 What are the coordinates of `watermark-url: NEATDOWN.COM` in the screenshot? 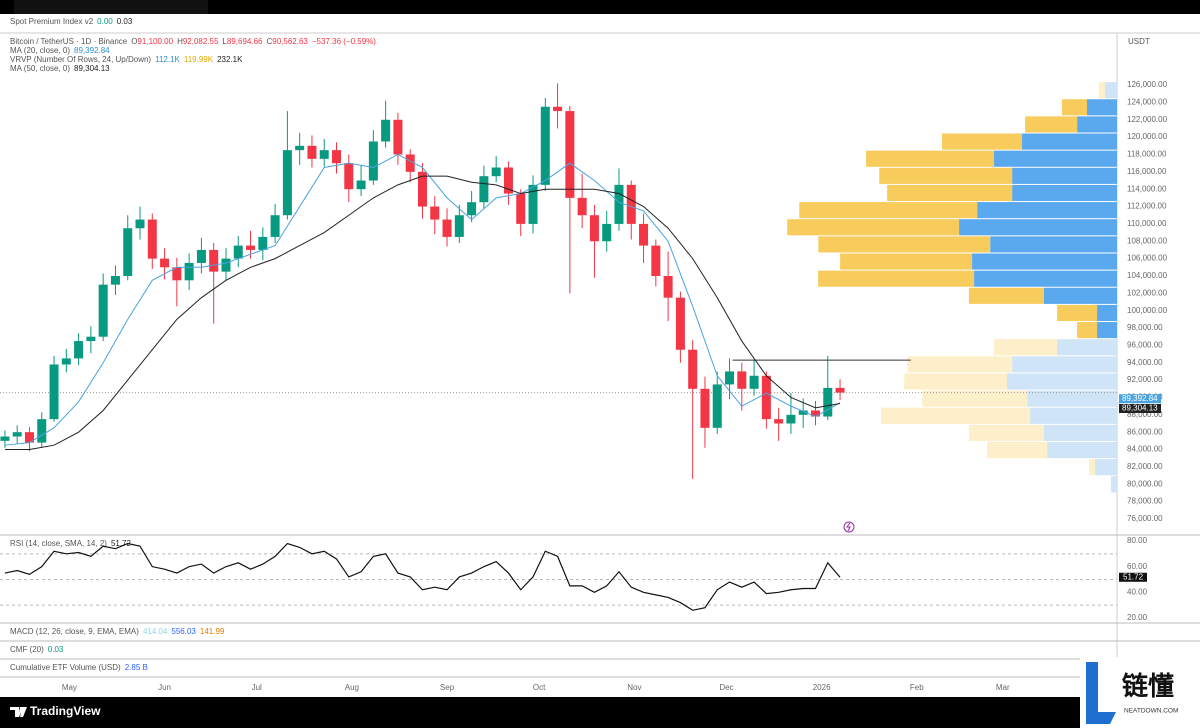 It's located at (1151, 711).